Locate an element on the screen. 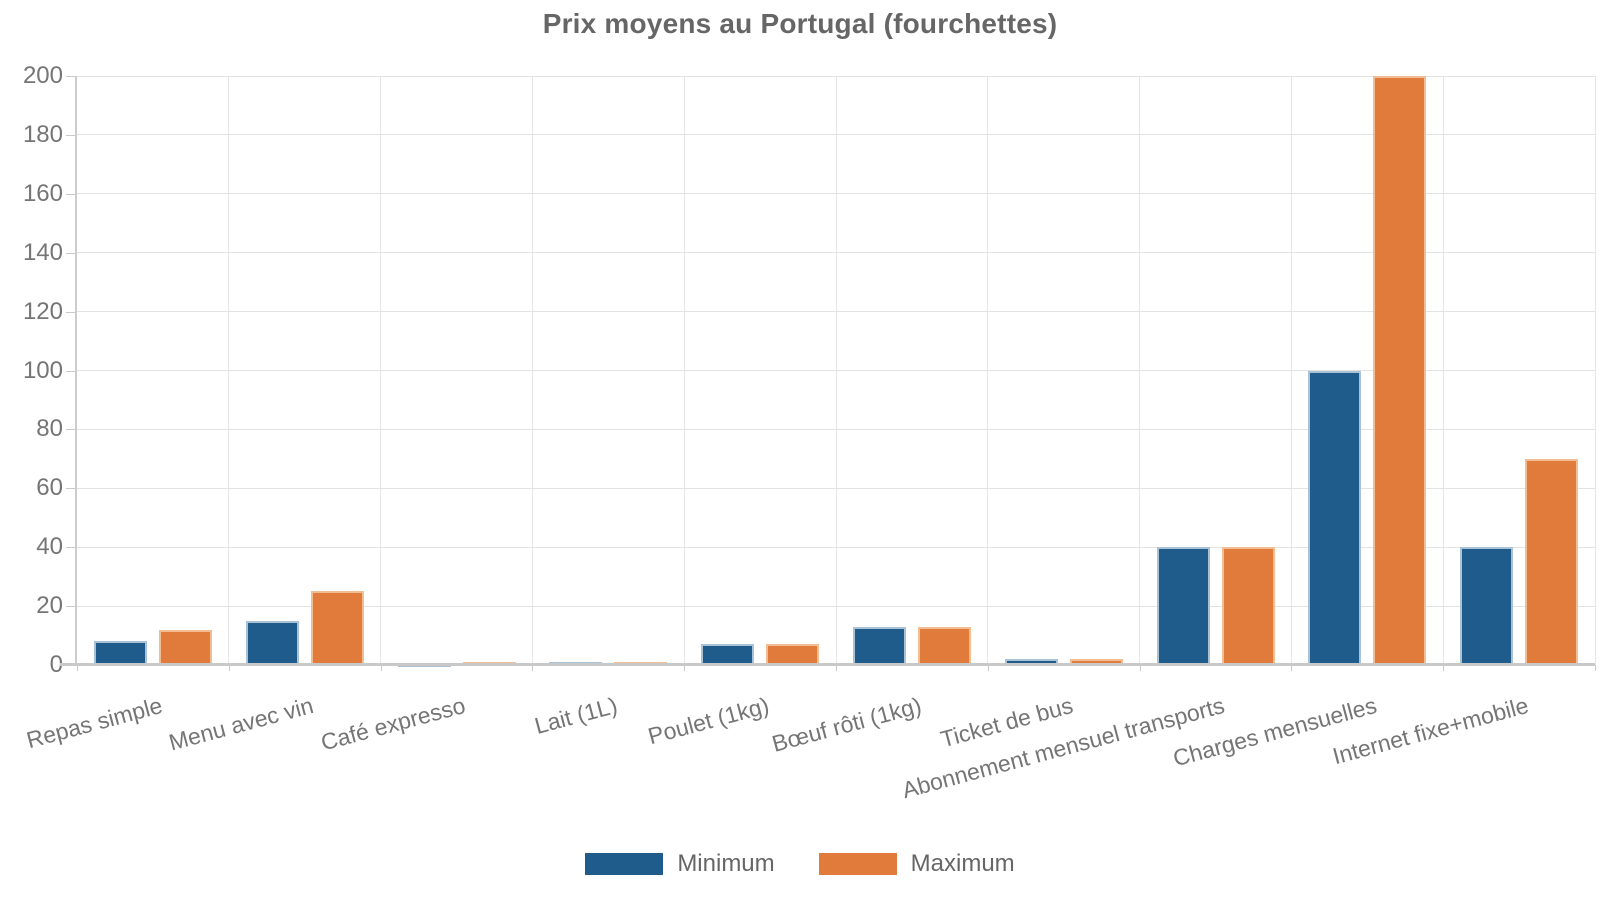  x-tick-label-caf-expresso: Café expresso is located at coordinates (393, 724).